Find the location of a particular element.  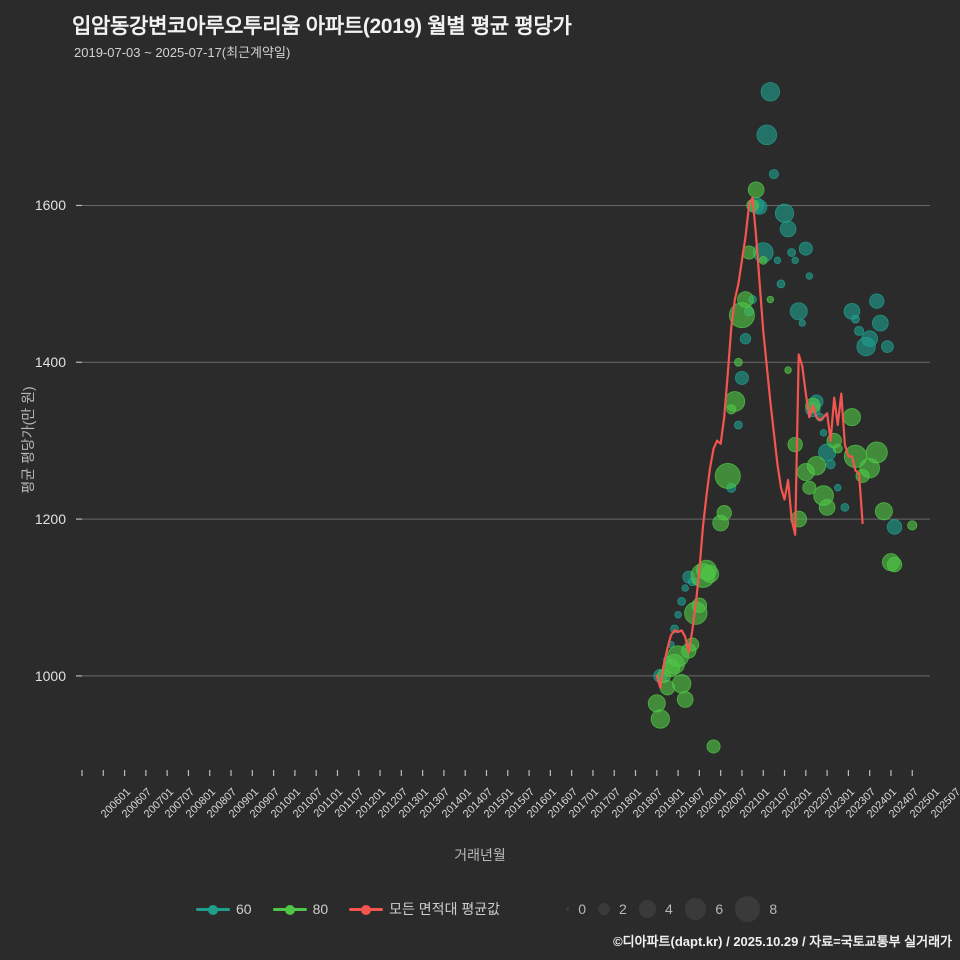

legend-series-group: 60 80 모든 면적대 평균값 is located at coordinates (355, 909).